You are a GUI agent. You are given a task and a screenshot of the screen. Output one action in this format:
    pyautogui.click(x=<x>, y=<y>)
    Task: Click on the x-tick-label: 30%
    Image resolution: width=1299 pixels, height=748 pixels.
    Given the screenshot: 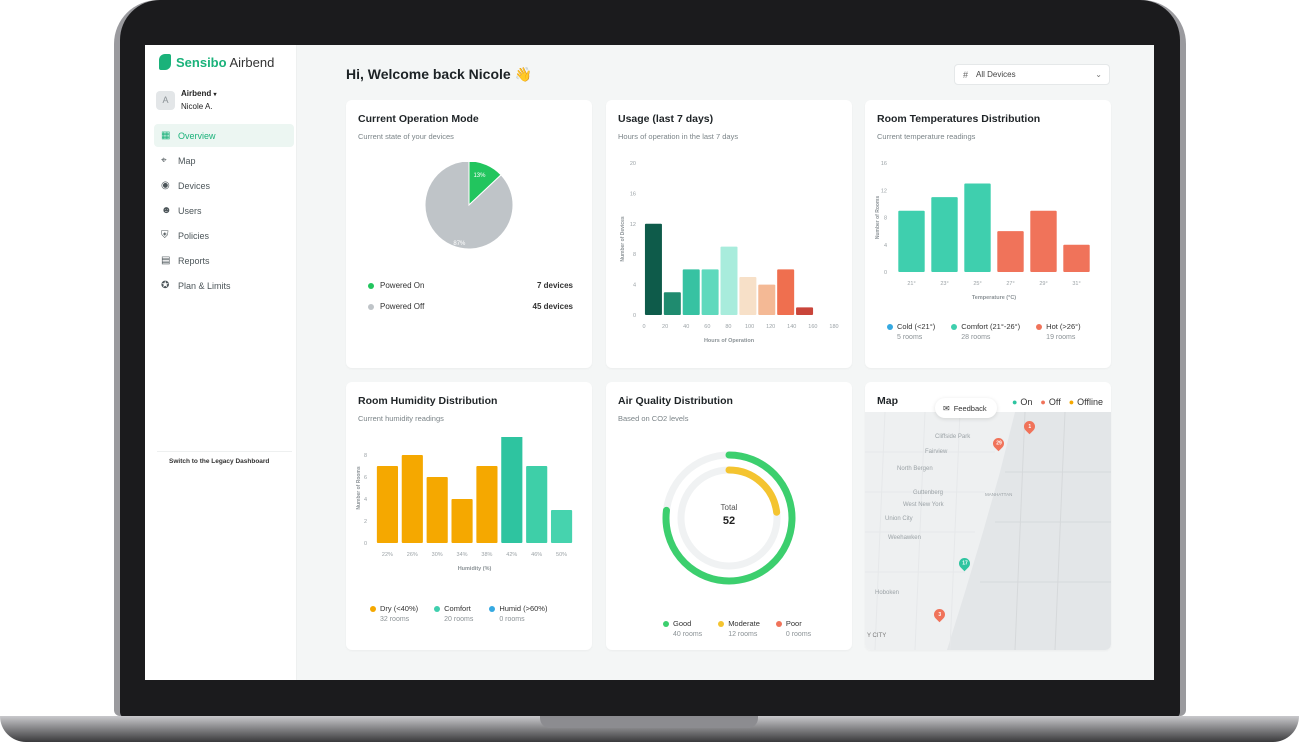 What is the action you would take?
    pyautogui.click(x=437, y=555)
    